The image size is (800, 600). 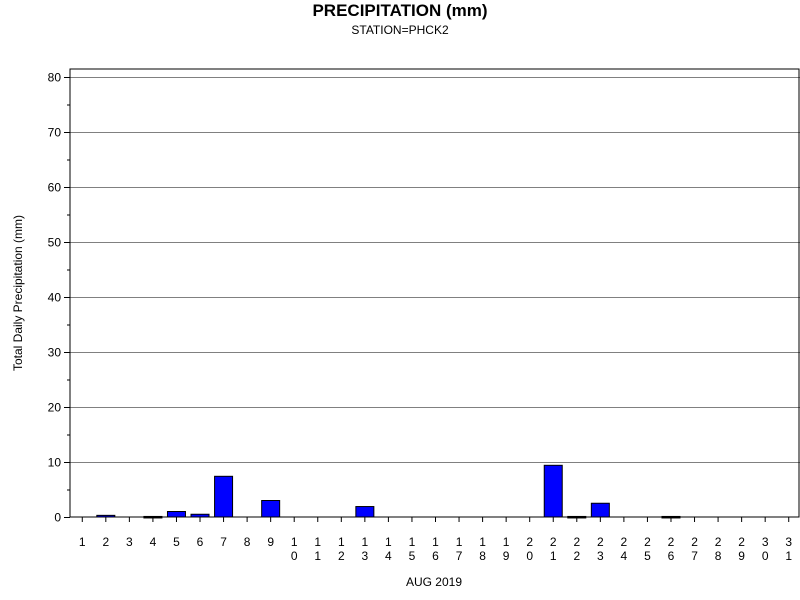 What do you see at coordinates (57, 518) in the screenshot?
I see `y-tick-label: 0` at bounding box center [57, 518].